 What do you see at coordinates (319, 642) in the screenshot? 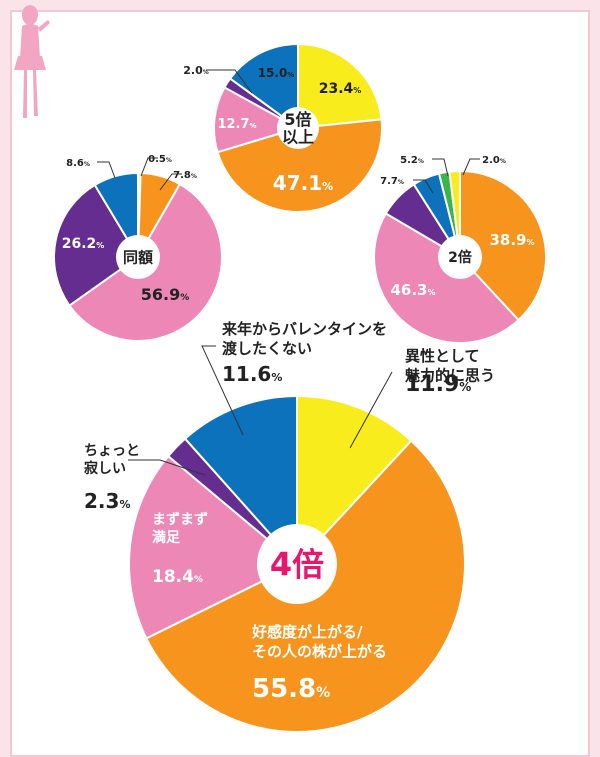
I see `slice-category-label: 好感度が上がる/その人の株が上がる` at bounding box center [319, 642].